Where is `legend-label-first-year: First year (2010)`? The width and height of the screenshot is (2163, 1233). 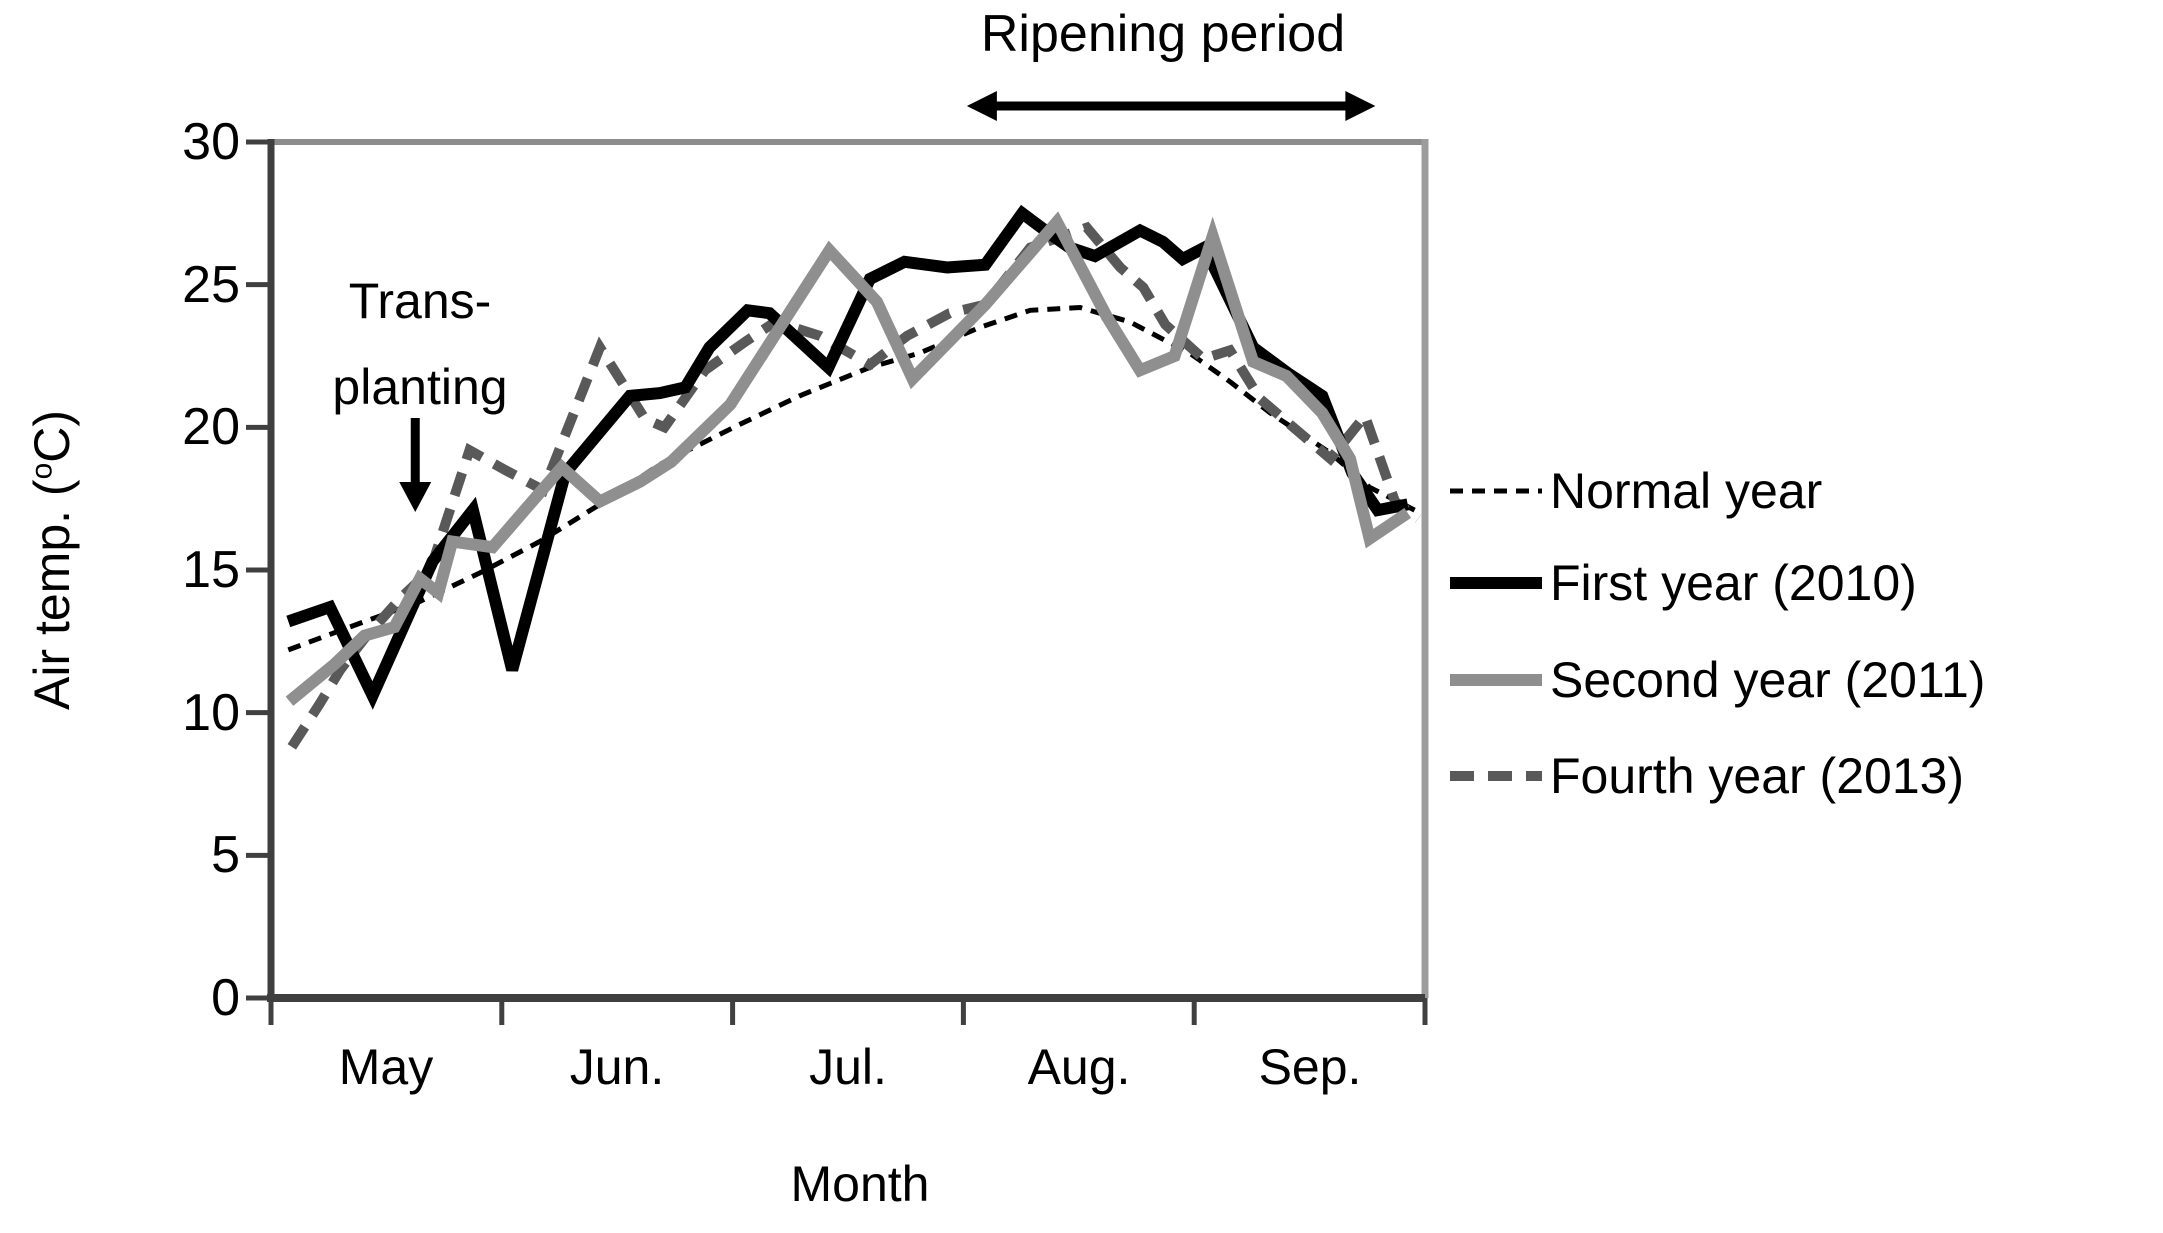 legend-label-first-year: First year (2010) is located at coordinates (1733, 583).